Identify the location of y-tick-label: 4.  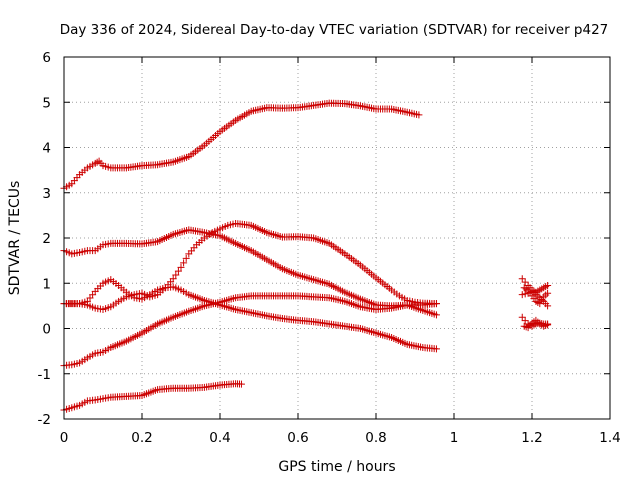
(46, 149).